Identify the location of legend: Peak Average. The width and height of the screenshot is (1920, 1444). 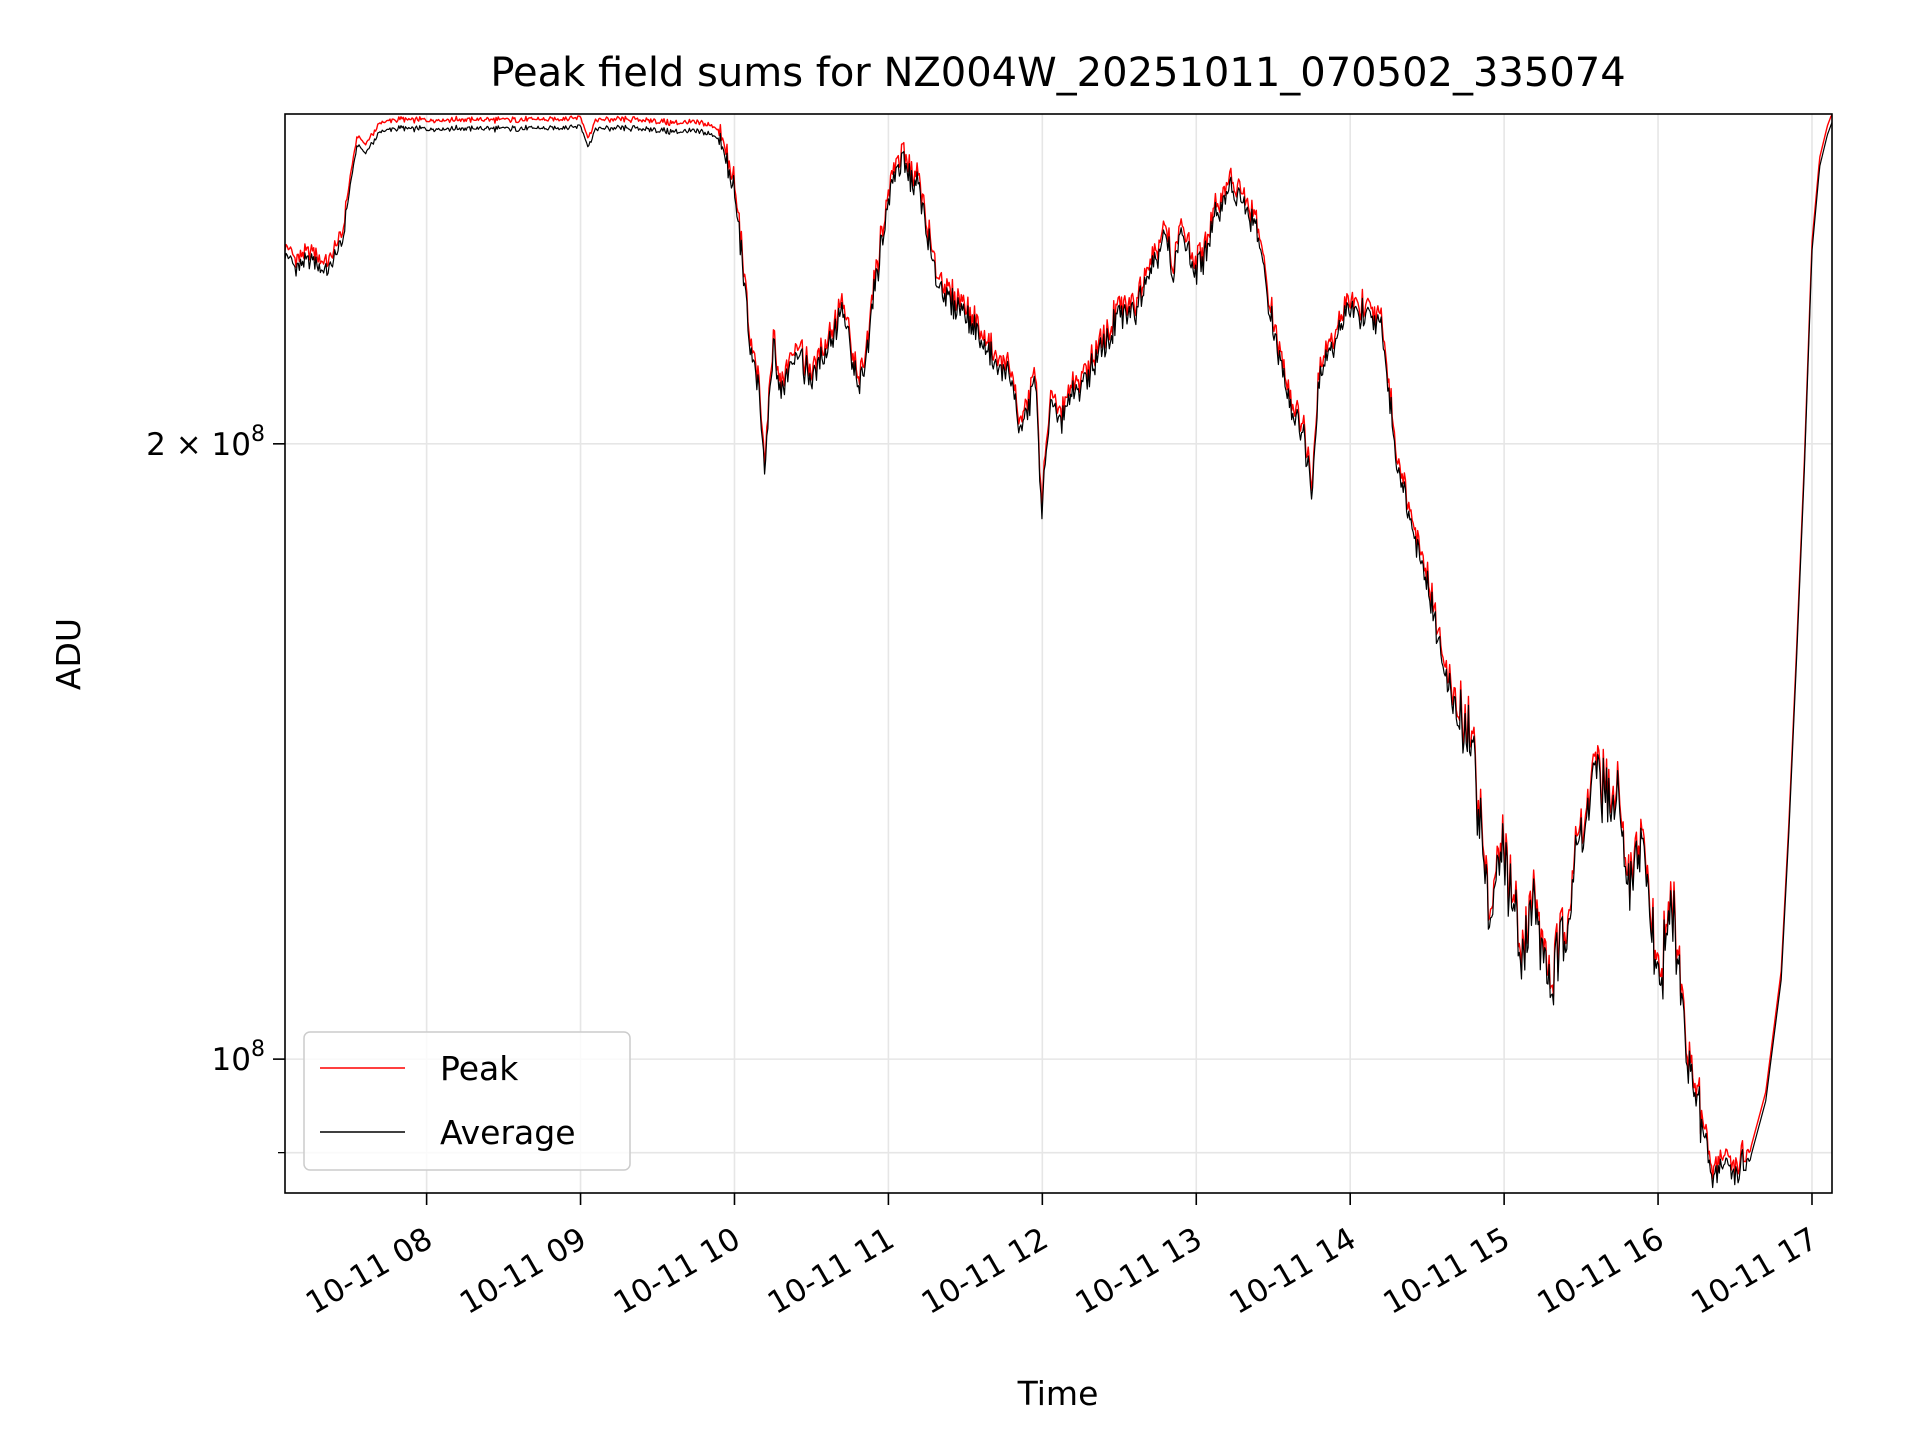
(467, 1101).